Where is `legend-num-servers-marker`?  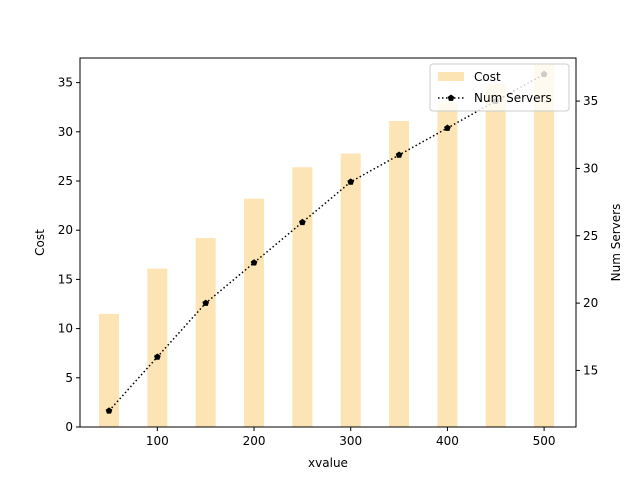
legend-num-servers-marker is located at coordinates (451, 97).